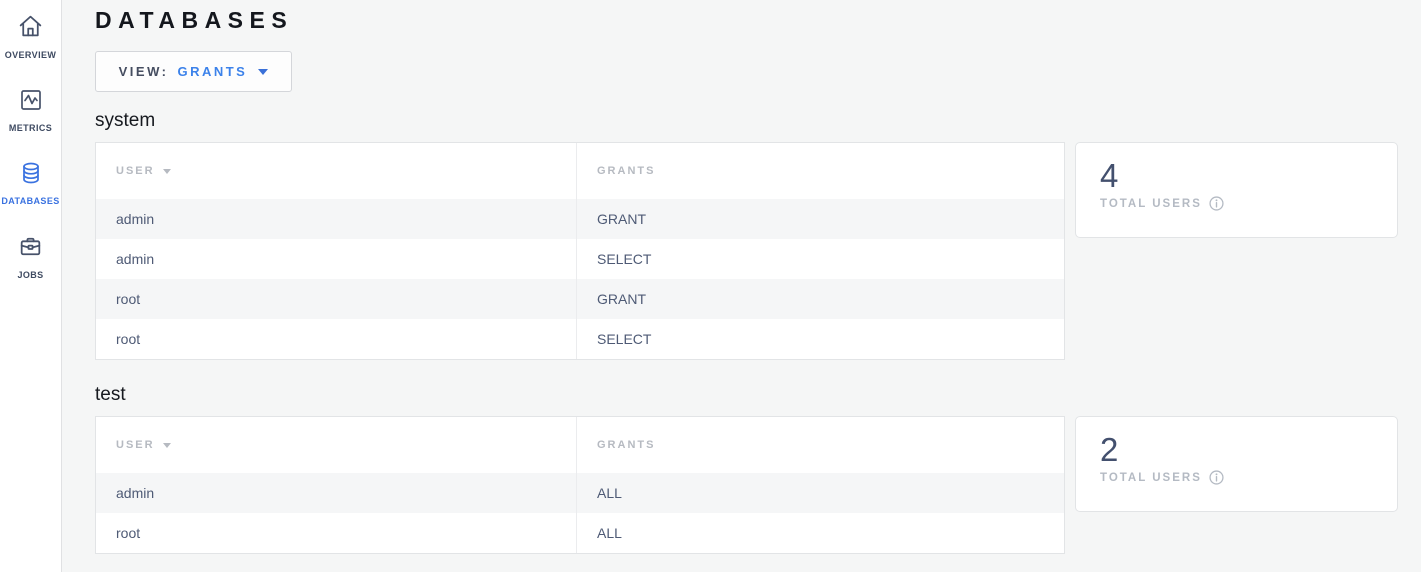 The width and height of the screenshot is (1421, 572). Describe the element at coordinates (194, 20) in the screenshot. I see `page-title: DATABASES` at that location.